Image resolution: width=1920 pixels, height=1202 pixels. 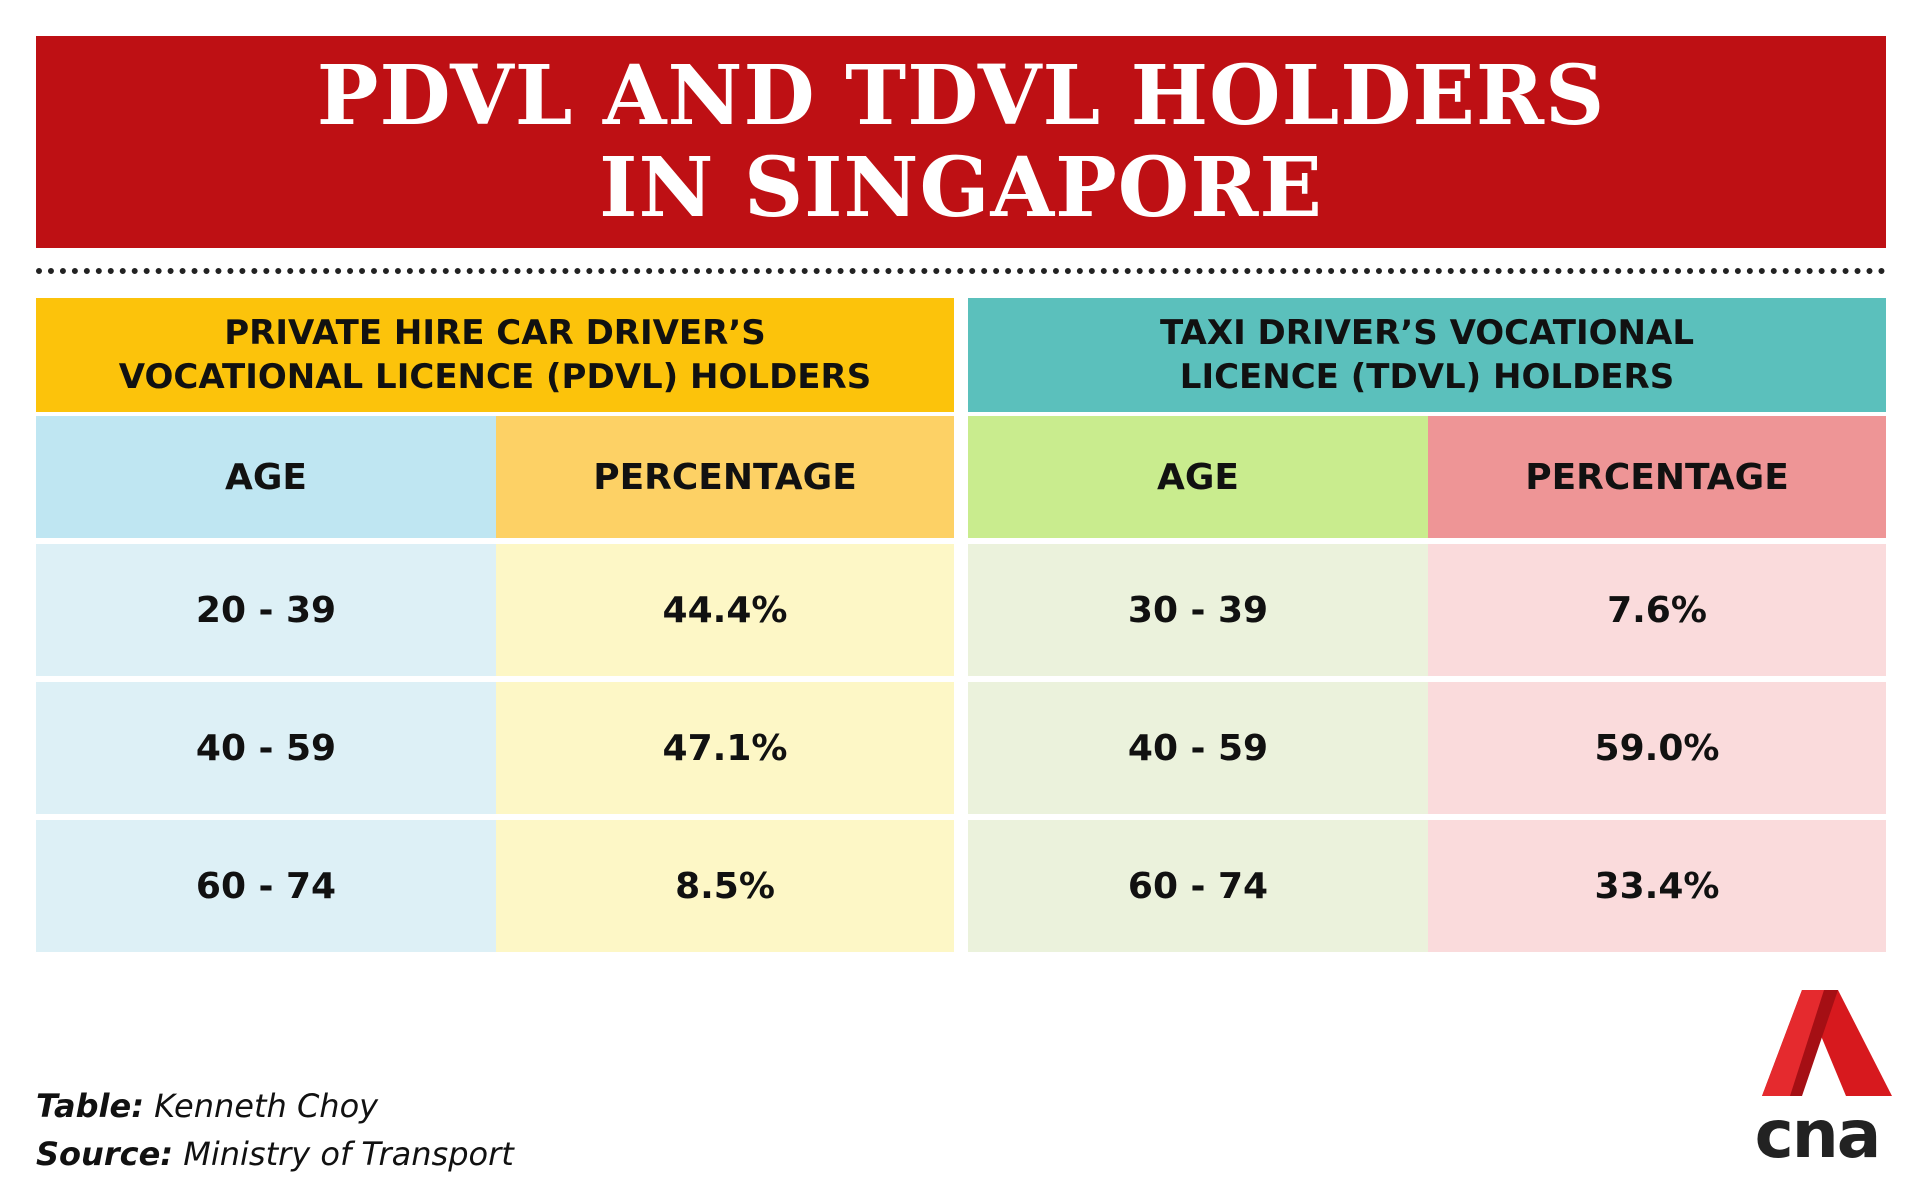 I want to click on table-row: 20 - 39 44.4%, so click(x=495, y=610).